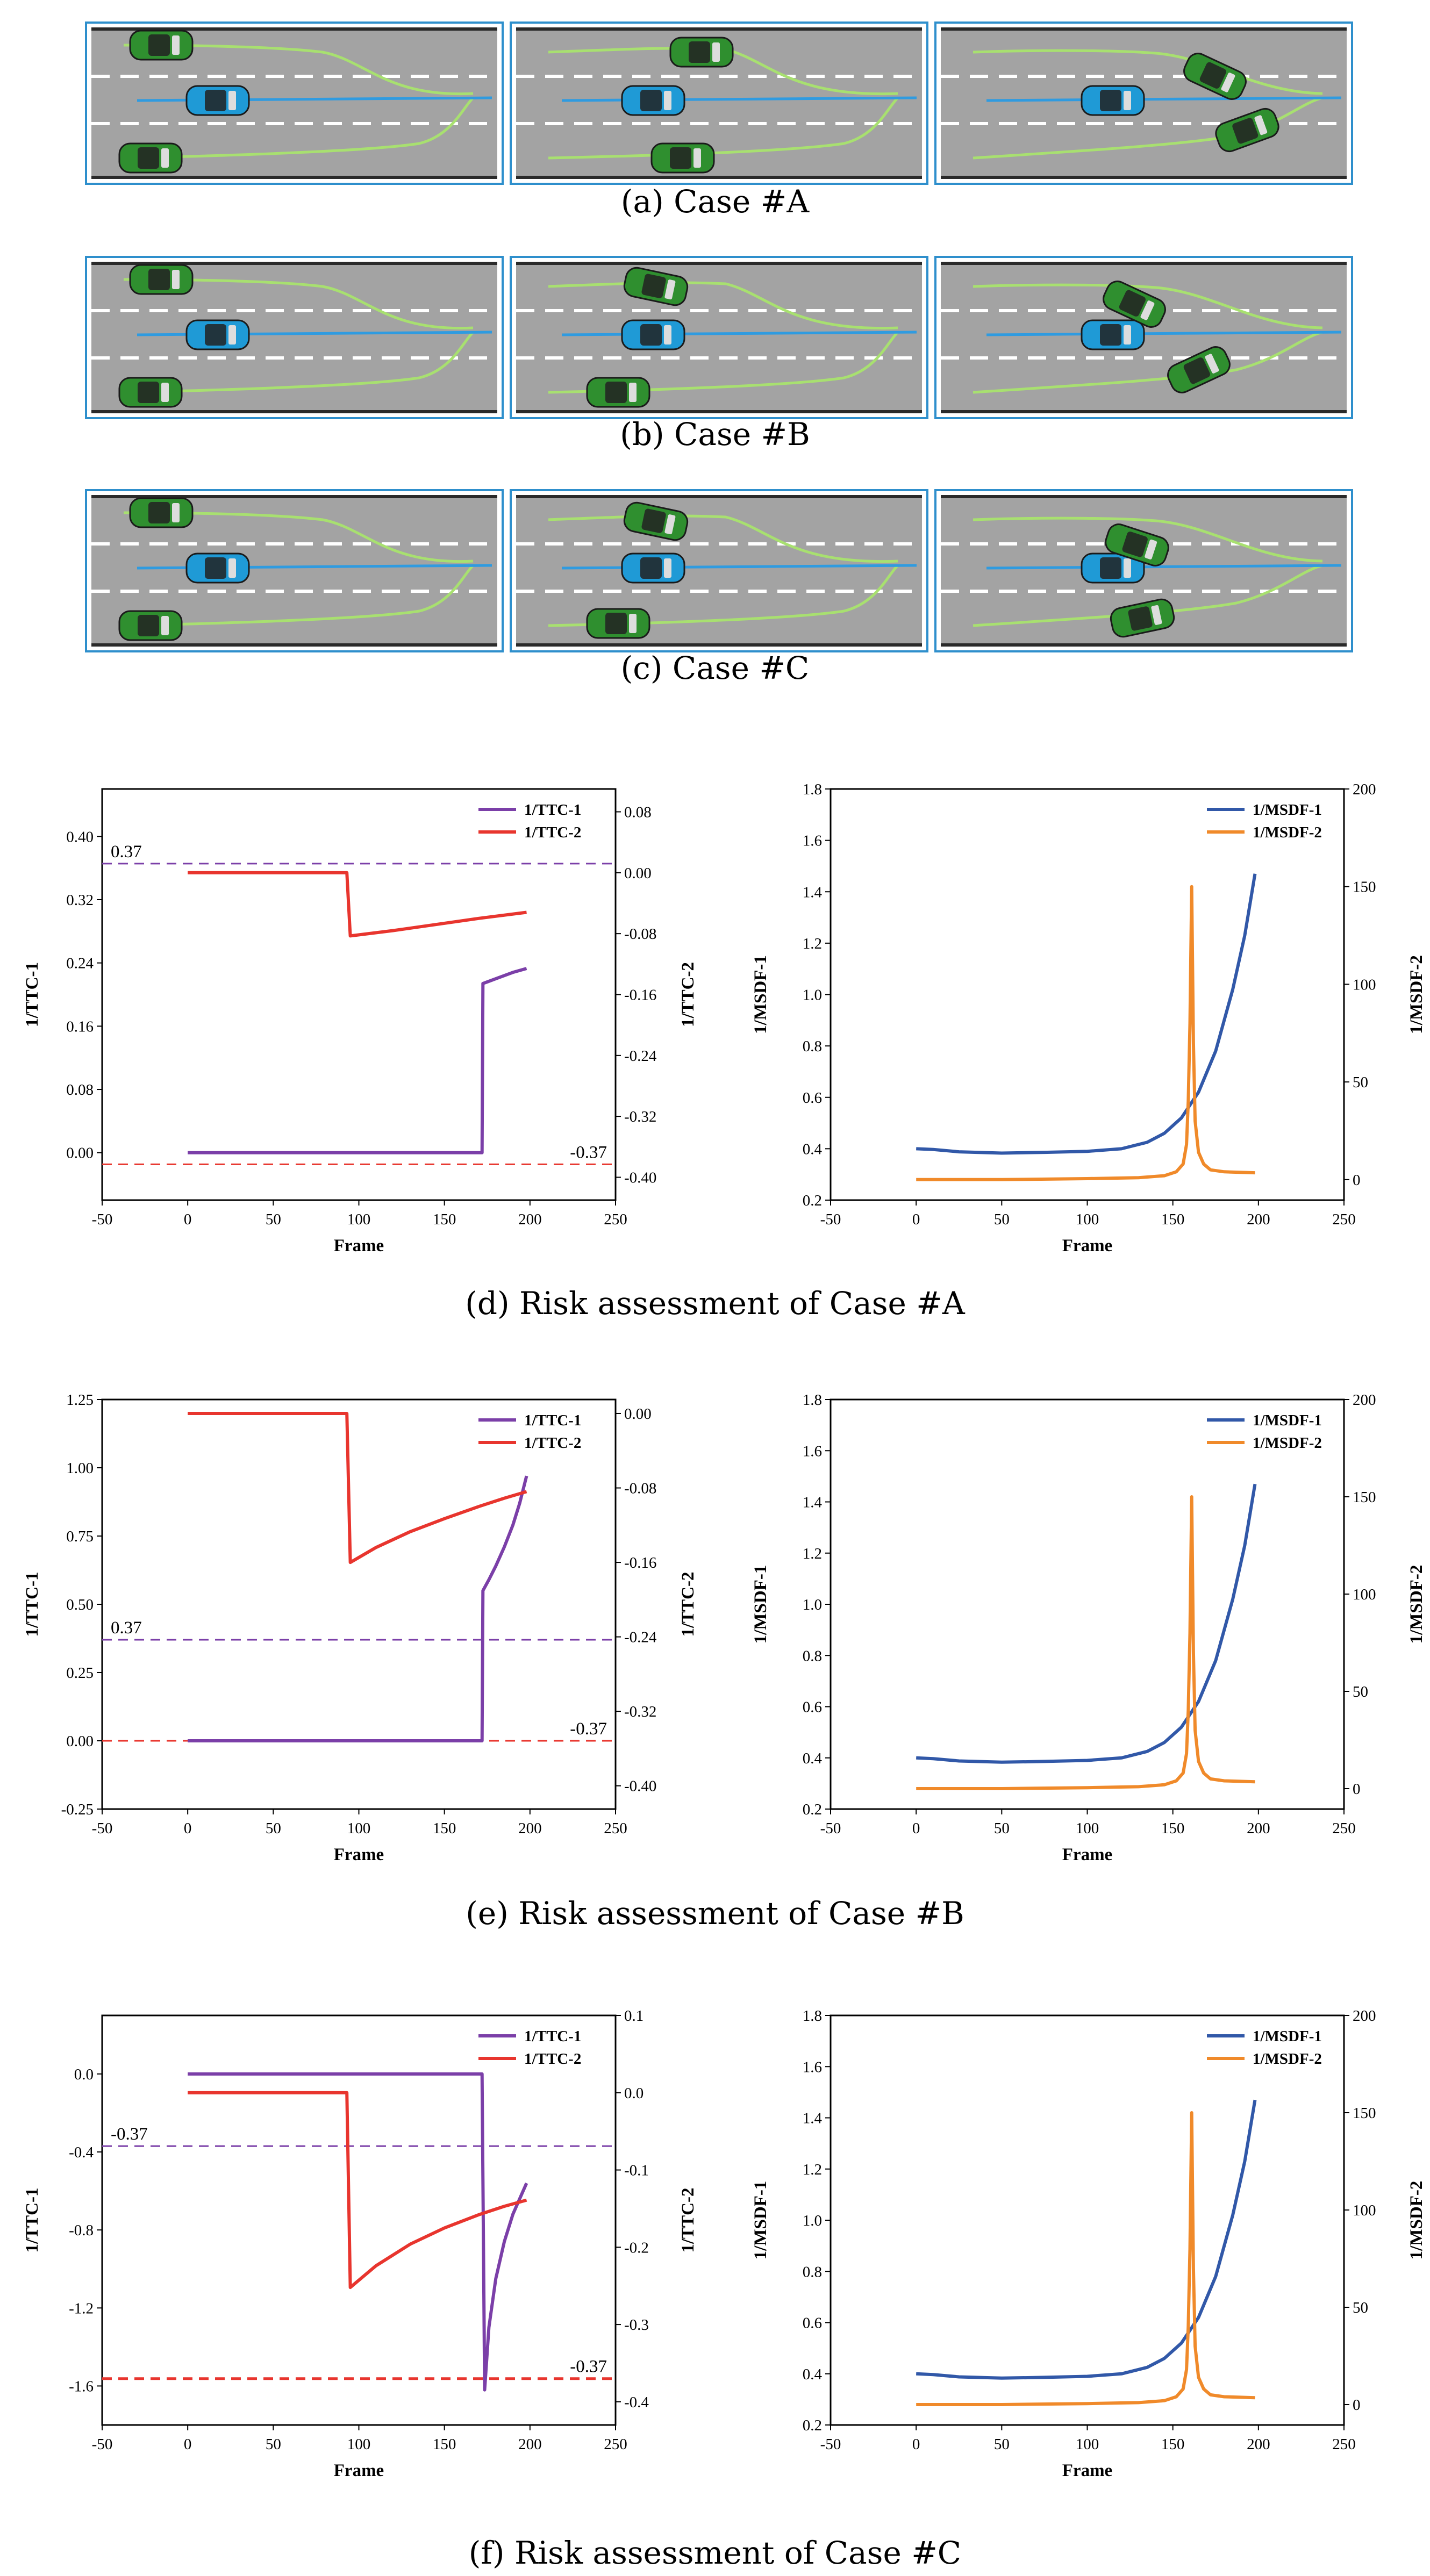 This screenshot has width=1430, height=2576. What do you see at coordinates (719, 337) in the screenshot?
I see `scene-row2-col2` at bounding box center [719, 337].